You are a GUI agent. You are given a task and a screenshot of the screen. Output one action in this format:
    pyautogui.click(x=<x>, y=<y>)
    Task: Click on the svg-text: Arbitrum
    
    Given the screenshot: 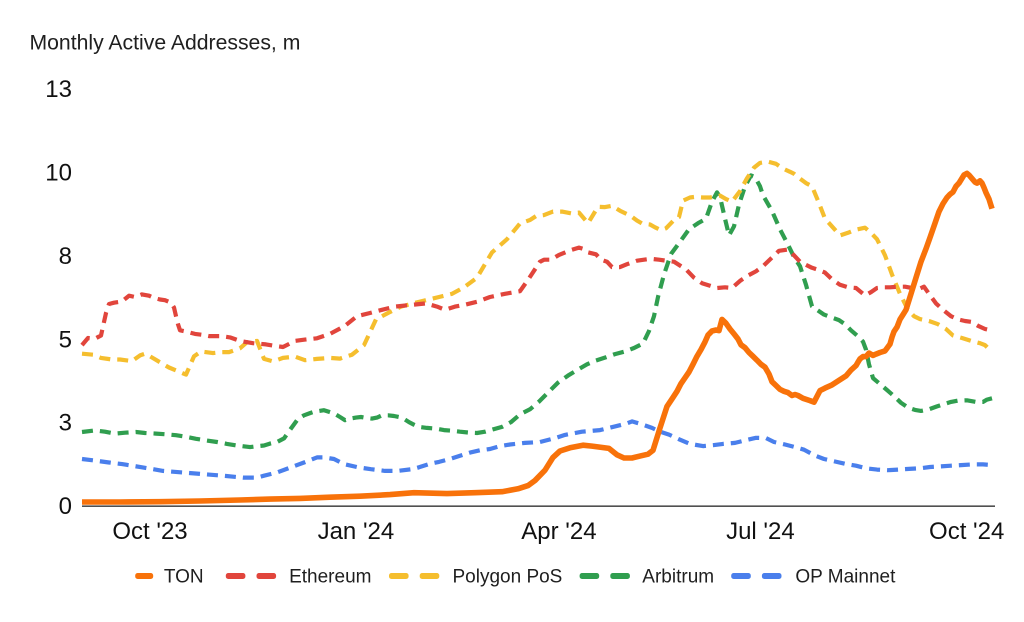 What is the action you would take?
    pyautogui.click(x=678, y=576)
    